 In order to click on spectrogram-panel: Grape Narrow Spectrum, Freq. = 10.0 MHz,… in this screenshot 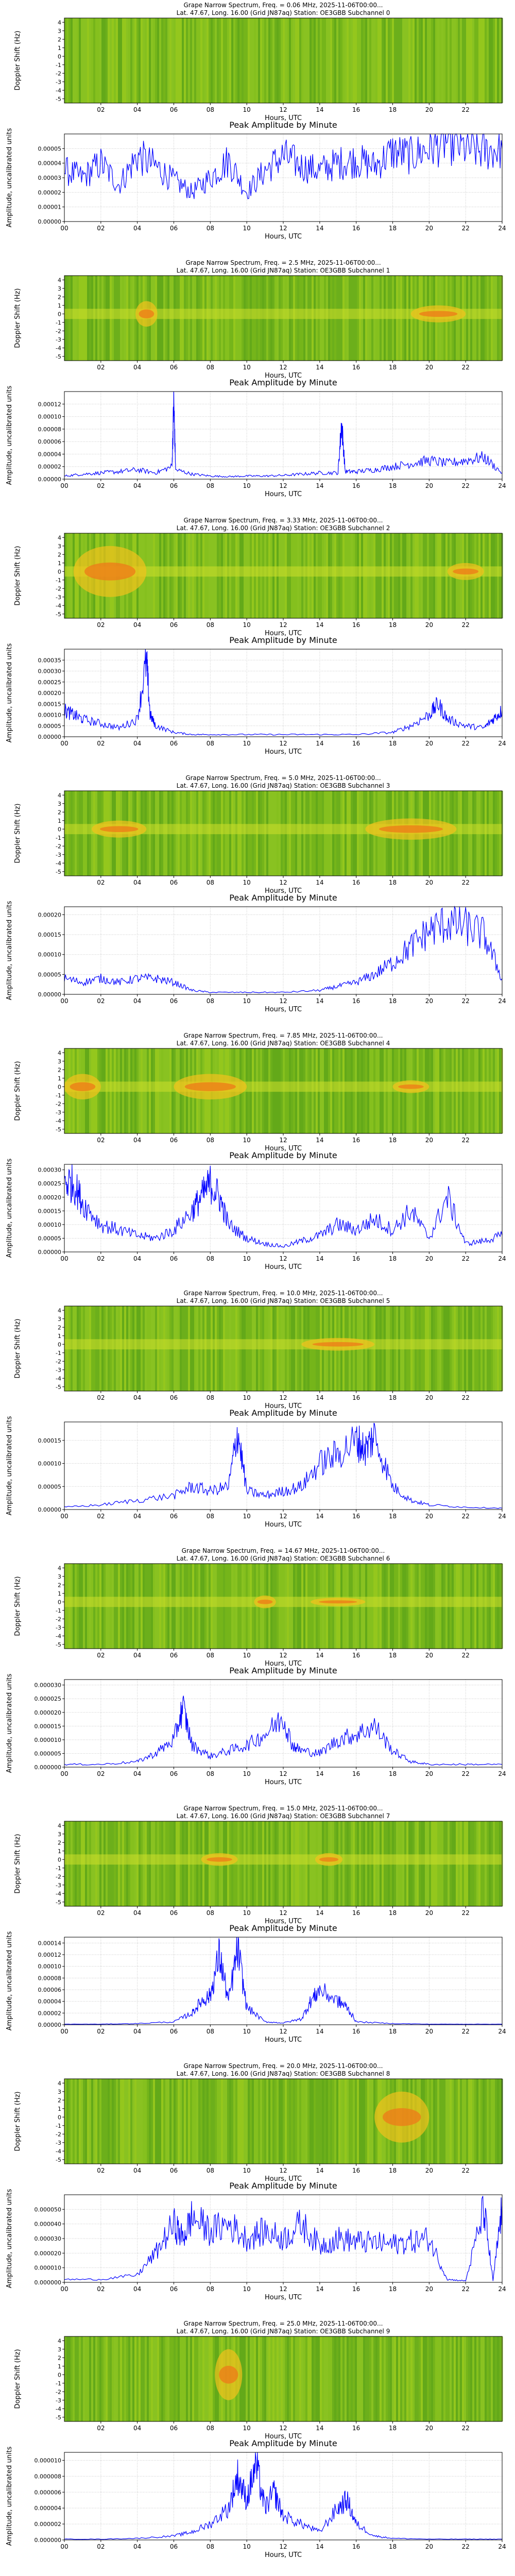, I will do `click(258, 1350)`.